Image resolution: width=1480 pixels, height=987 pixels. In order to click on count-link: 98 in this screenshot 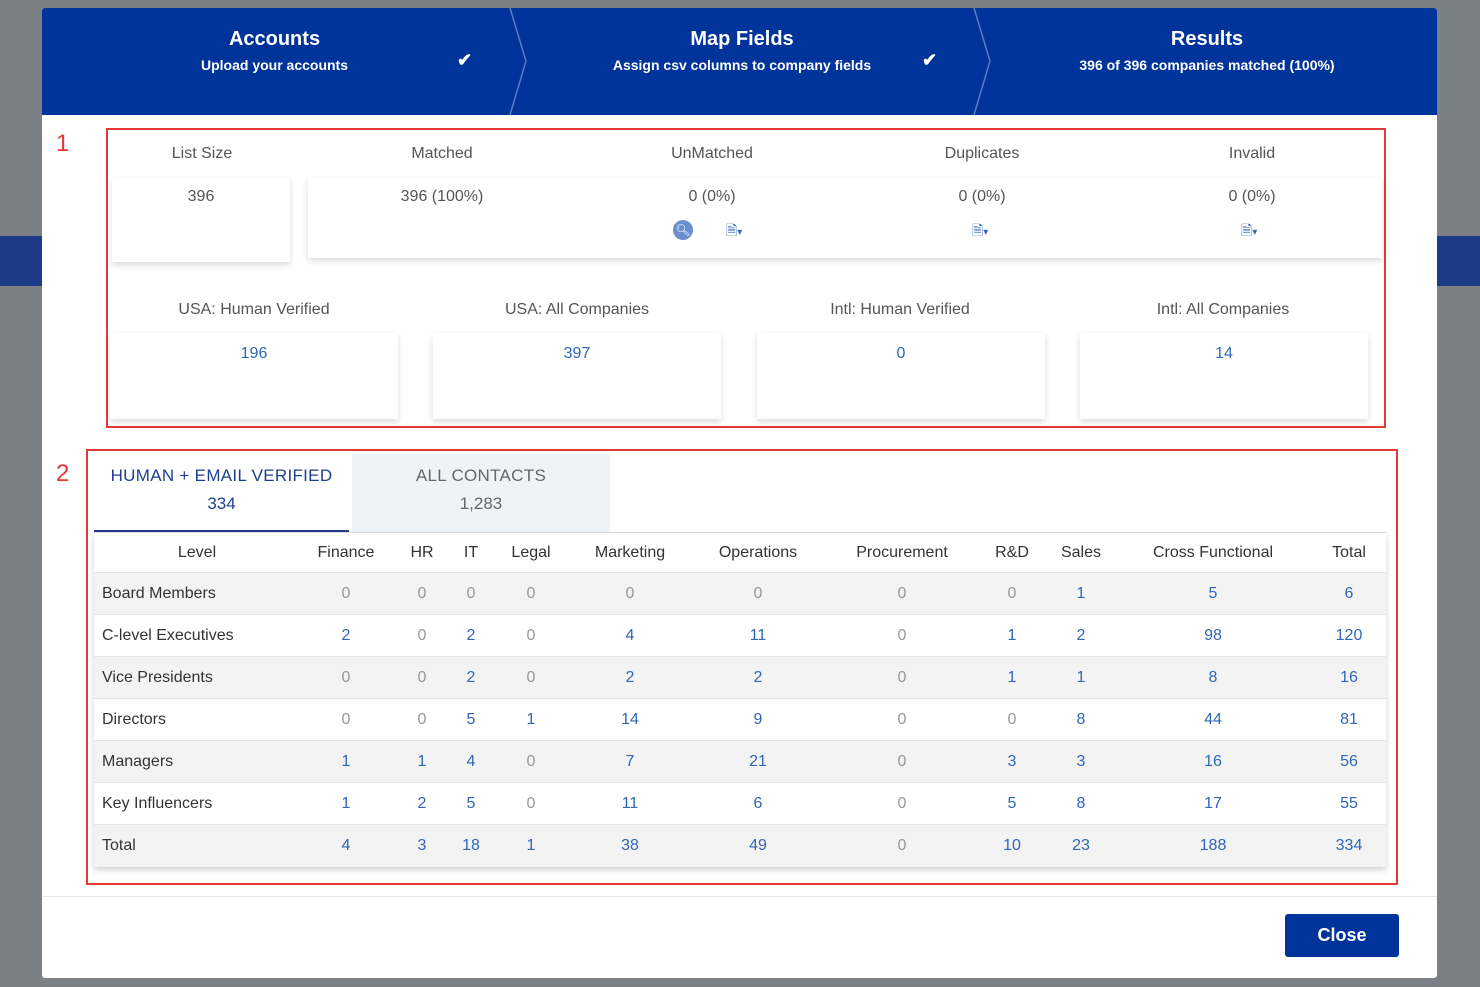, I will do `click(1213, 635)`.